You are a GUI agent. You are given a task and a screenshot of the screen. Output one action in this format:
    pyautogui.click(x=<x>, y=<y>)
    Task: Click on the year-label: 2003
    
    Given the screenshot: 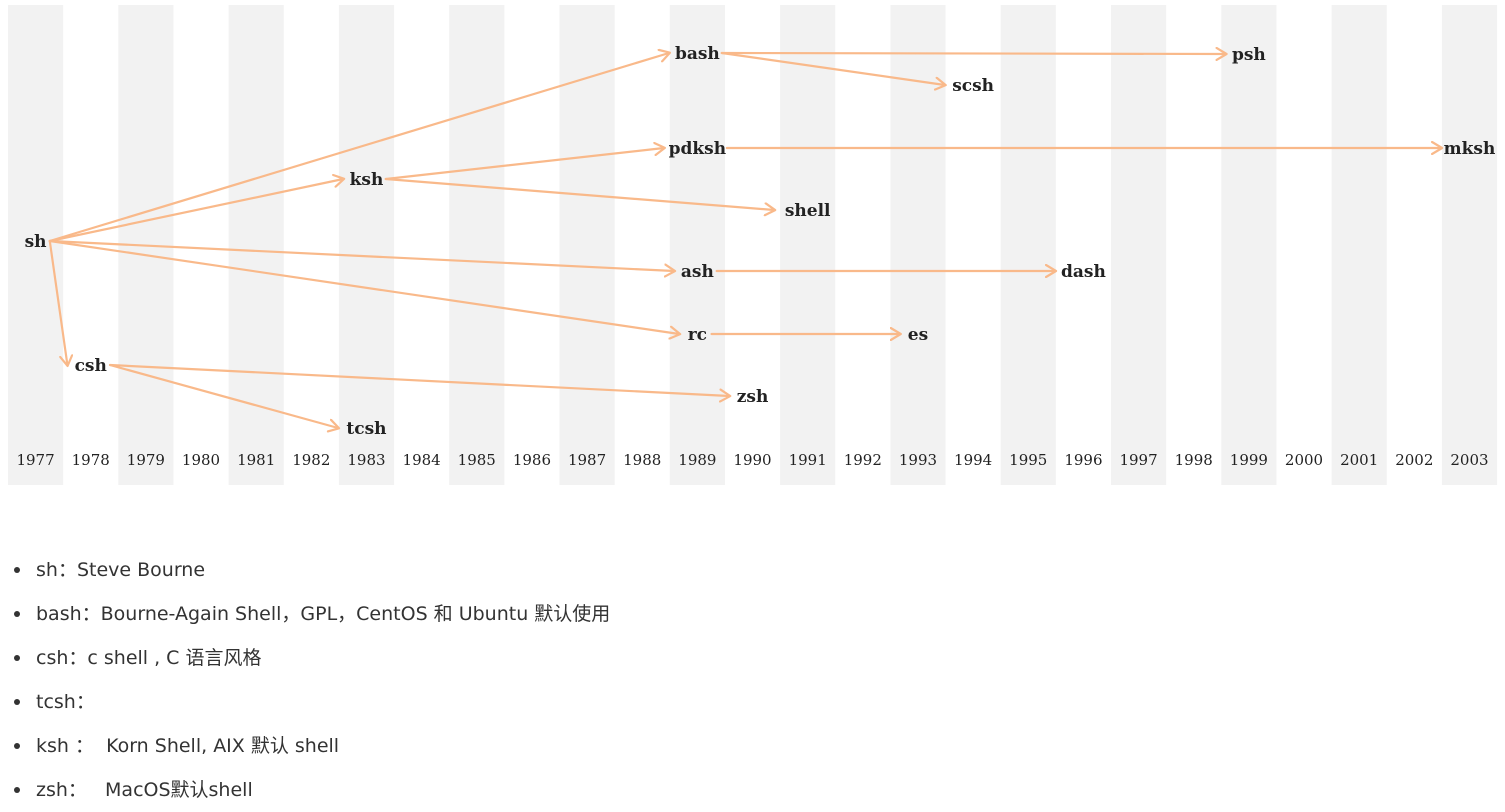 What is the action you would take?
    pyautogui.click(x=1469, y=460)
    